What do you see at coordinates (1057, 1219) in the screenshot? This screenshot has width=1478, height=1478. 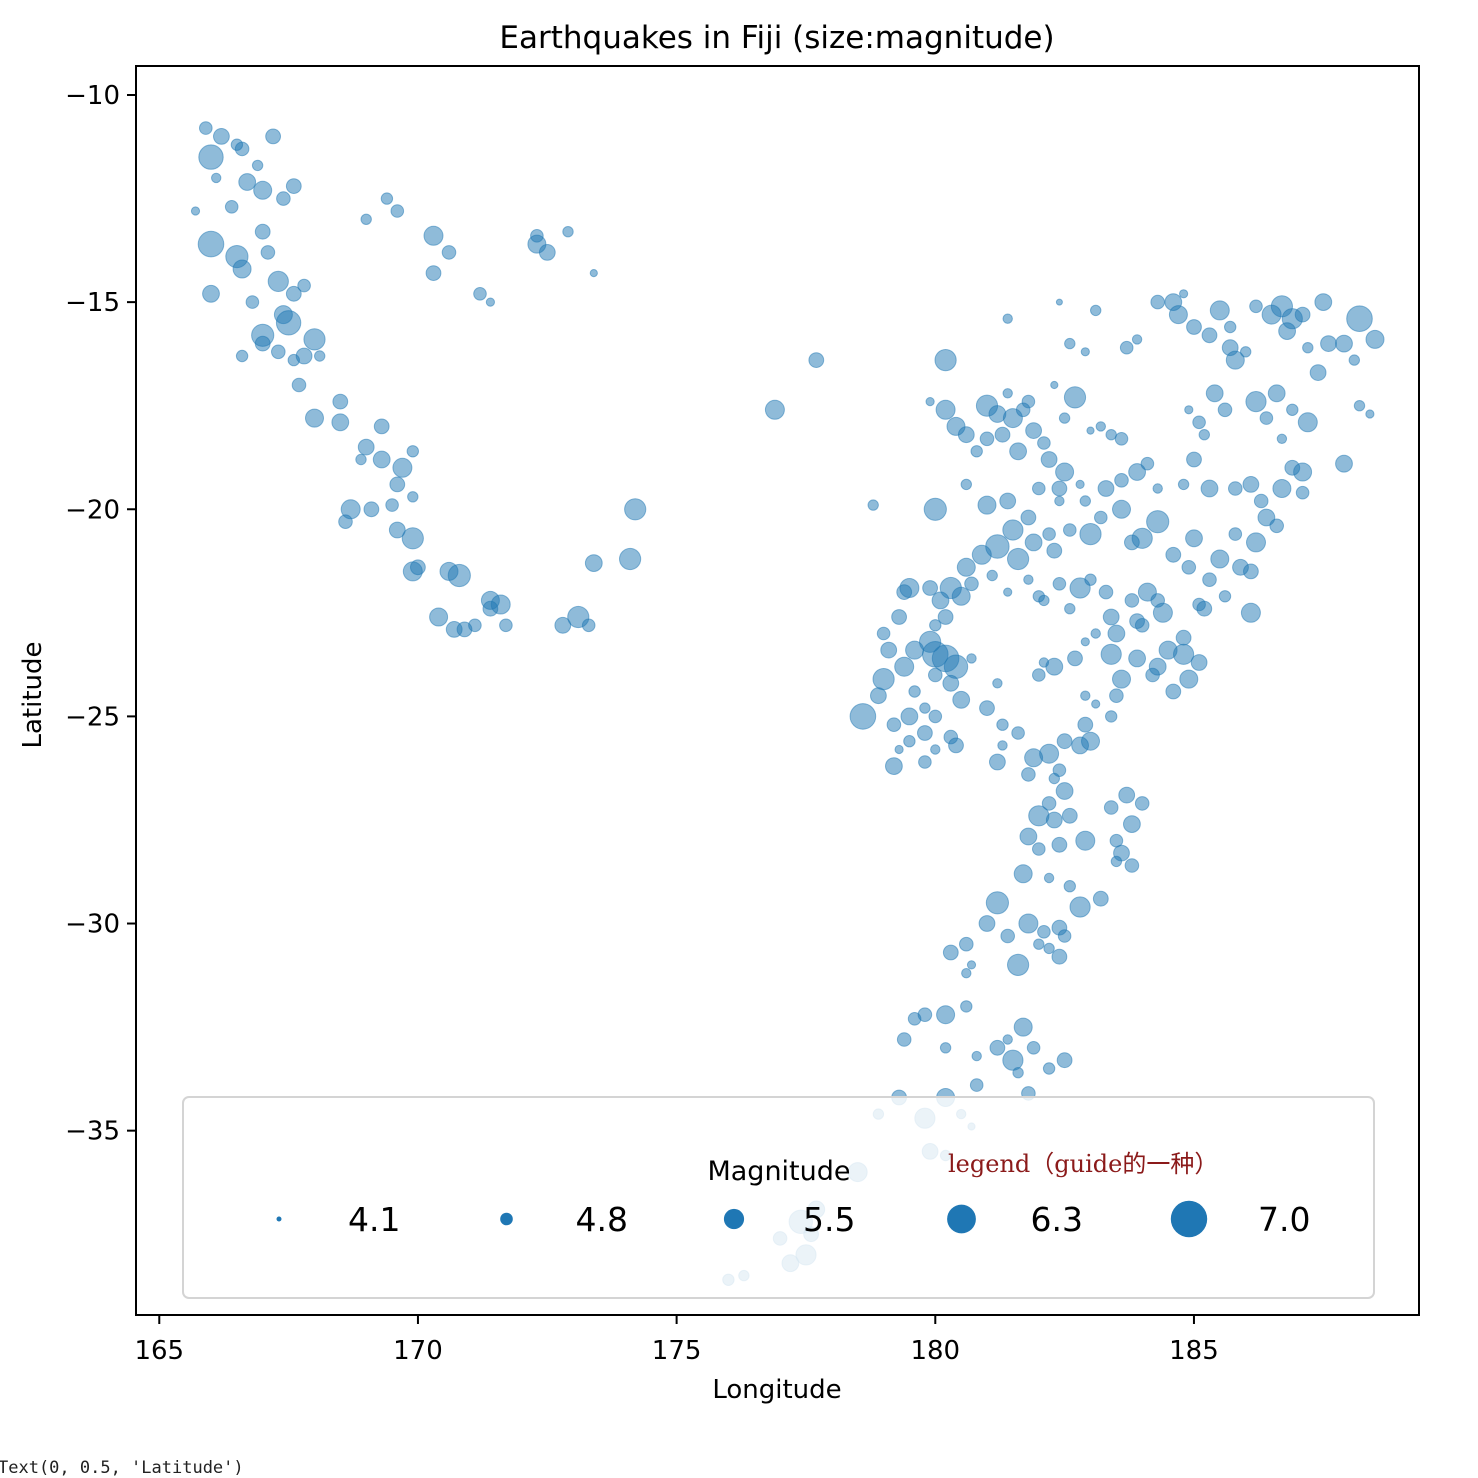 I see `legend-label: 6.3` at bounding box center [1057, 1219].